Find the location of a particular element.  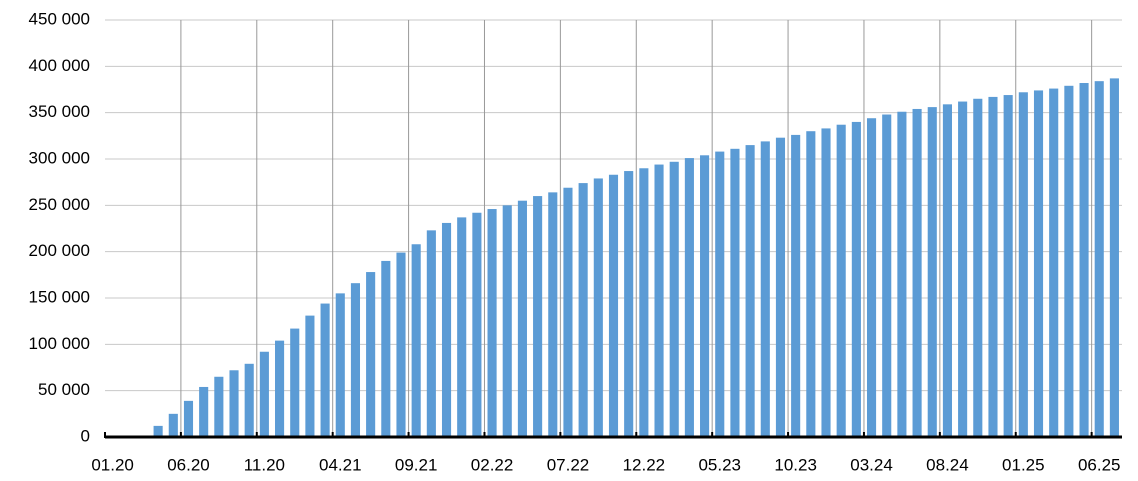

x-tick-label: 07.22 is located at coordinates (568, 464).